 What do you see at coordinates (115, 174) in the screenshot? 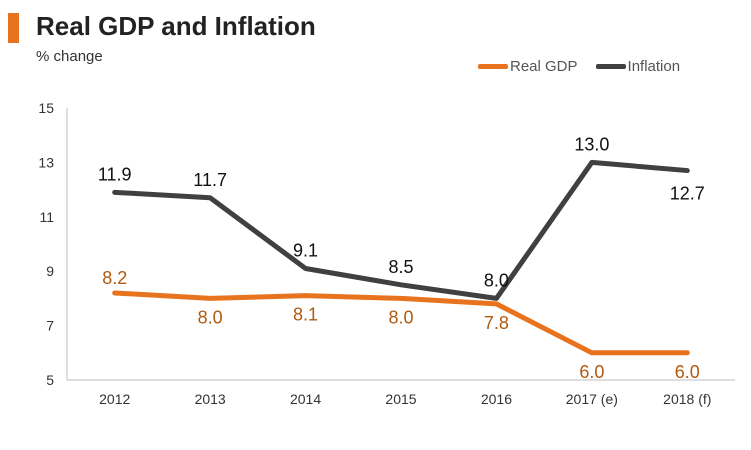
I see `data-label-inflation: 11.9` at bounding box center [115, 174].